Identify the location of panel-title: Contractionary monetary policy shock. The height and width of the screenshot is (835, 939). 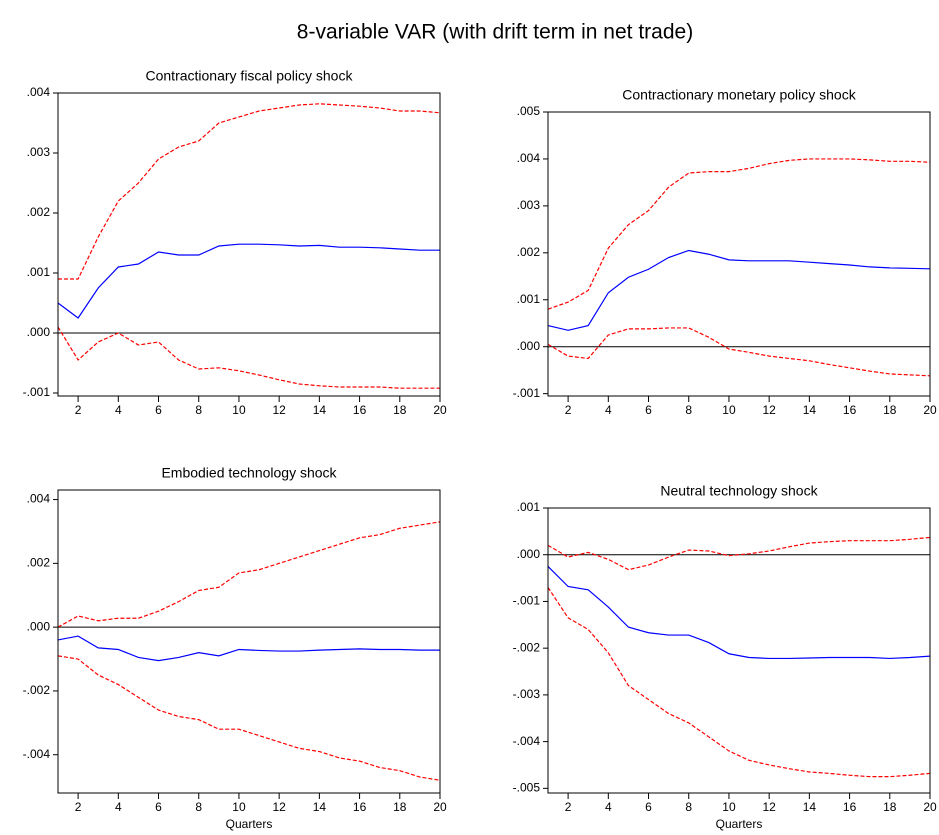
(739, 95).